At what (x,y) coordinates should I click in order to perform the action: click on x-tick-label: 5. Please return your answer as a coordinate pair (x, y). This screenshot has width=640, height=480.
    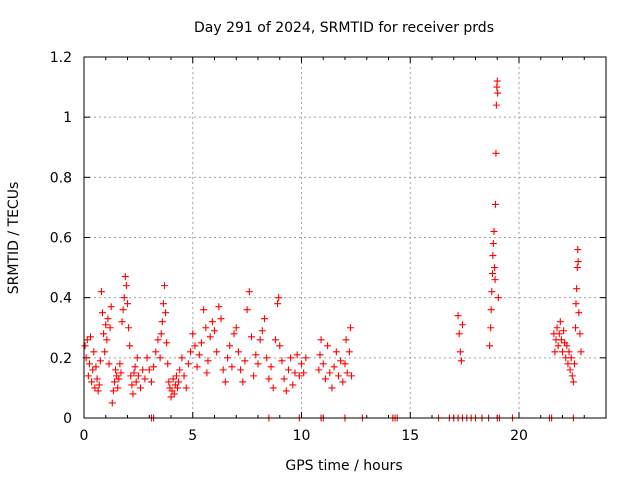
    Looking at the image, I should click on (192, 436).